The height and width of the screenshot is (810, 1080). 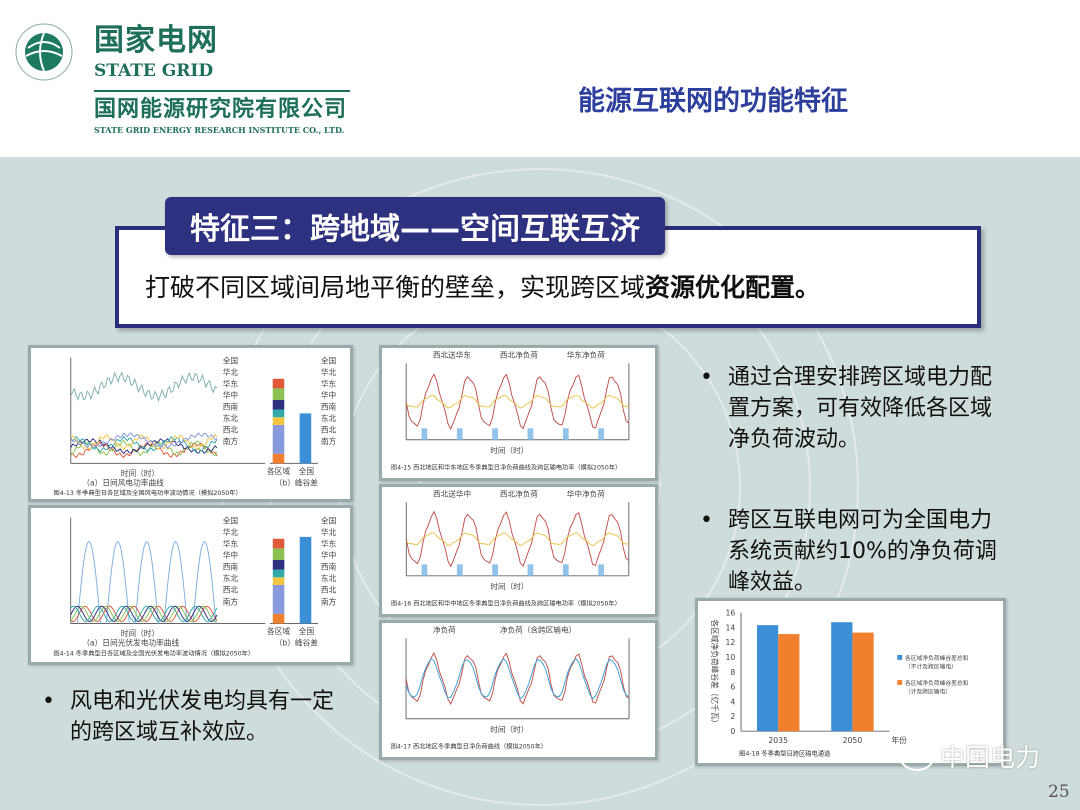 What do you see at coordinates (586, 355) in the screenshot?
I see `legend-item: 华东净负荷` at bounding box center [586, 355].